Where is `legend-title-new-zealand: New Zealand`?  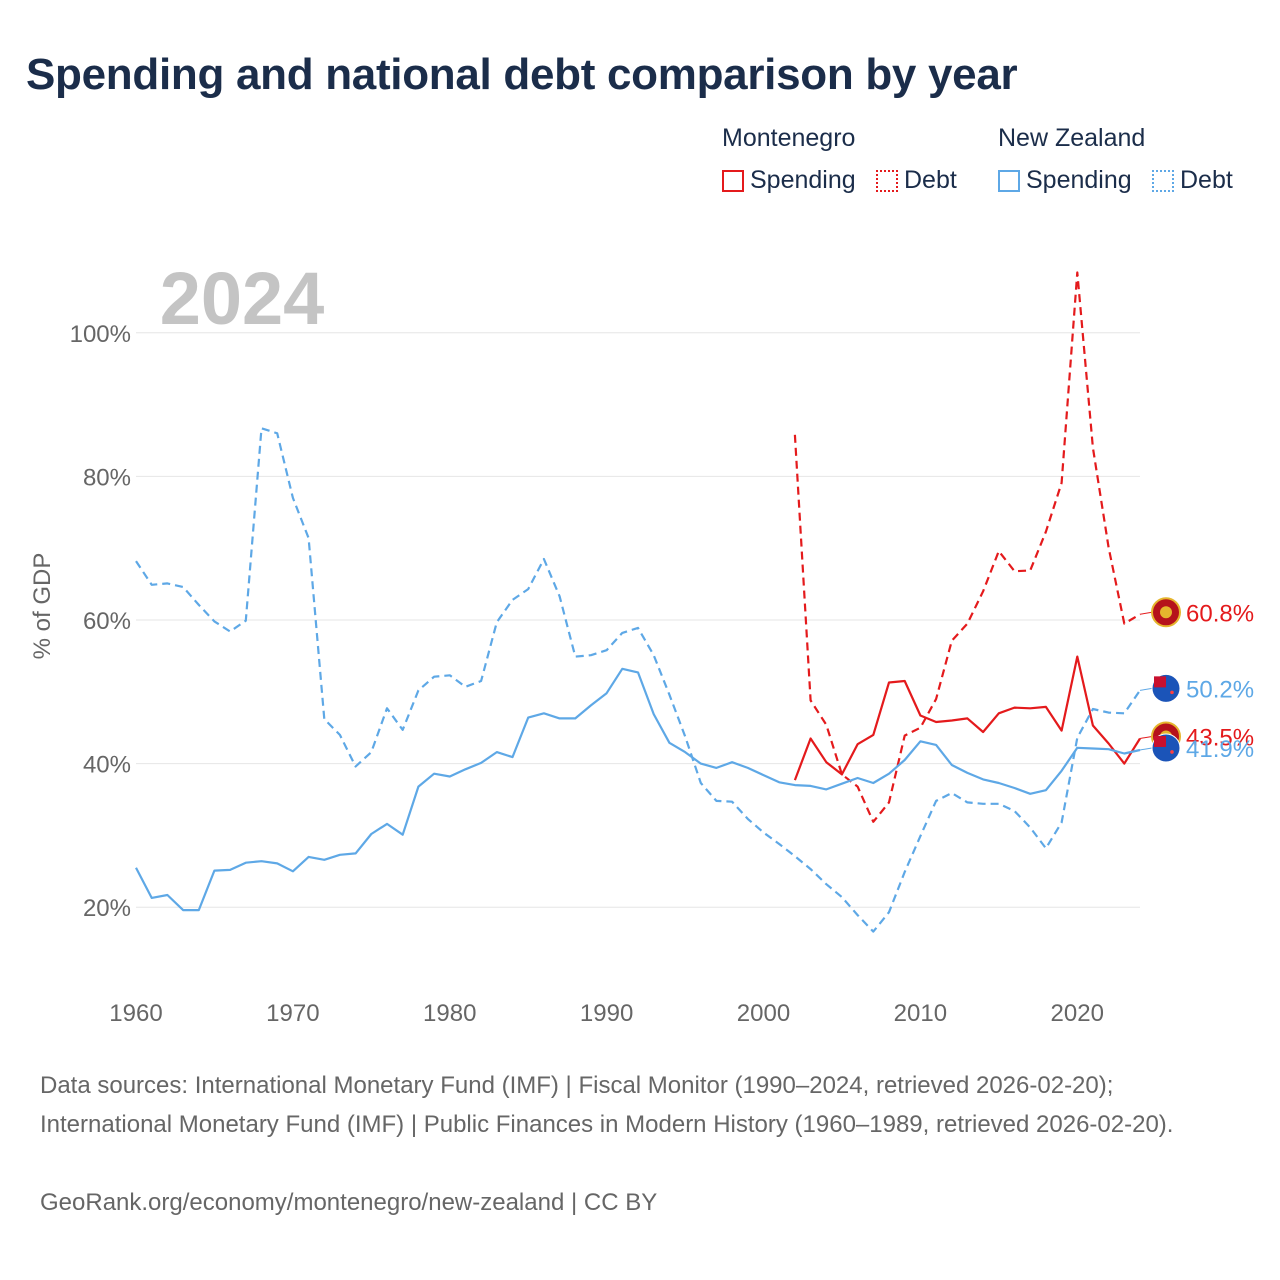
legend-title-new-zealand: New Zealand is located at coordinates (1072, 138).